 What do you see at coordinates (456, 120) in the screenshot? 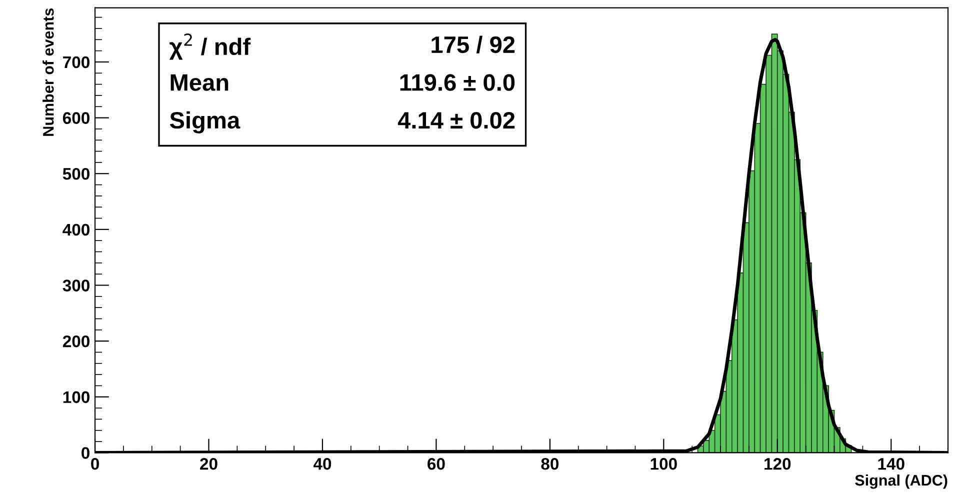
I see `annotation: 4.14 ± 0.02` at bounding box center [456, 120].